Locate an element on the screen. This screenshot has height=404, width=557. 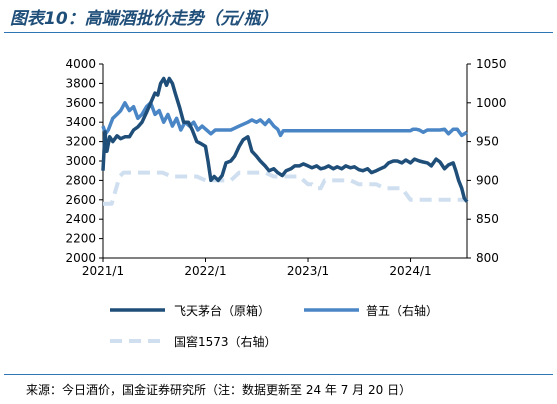
legend-label-feitian: 飞天茅台（原箱） is located at coordinates (222, 310).